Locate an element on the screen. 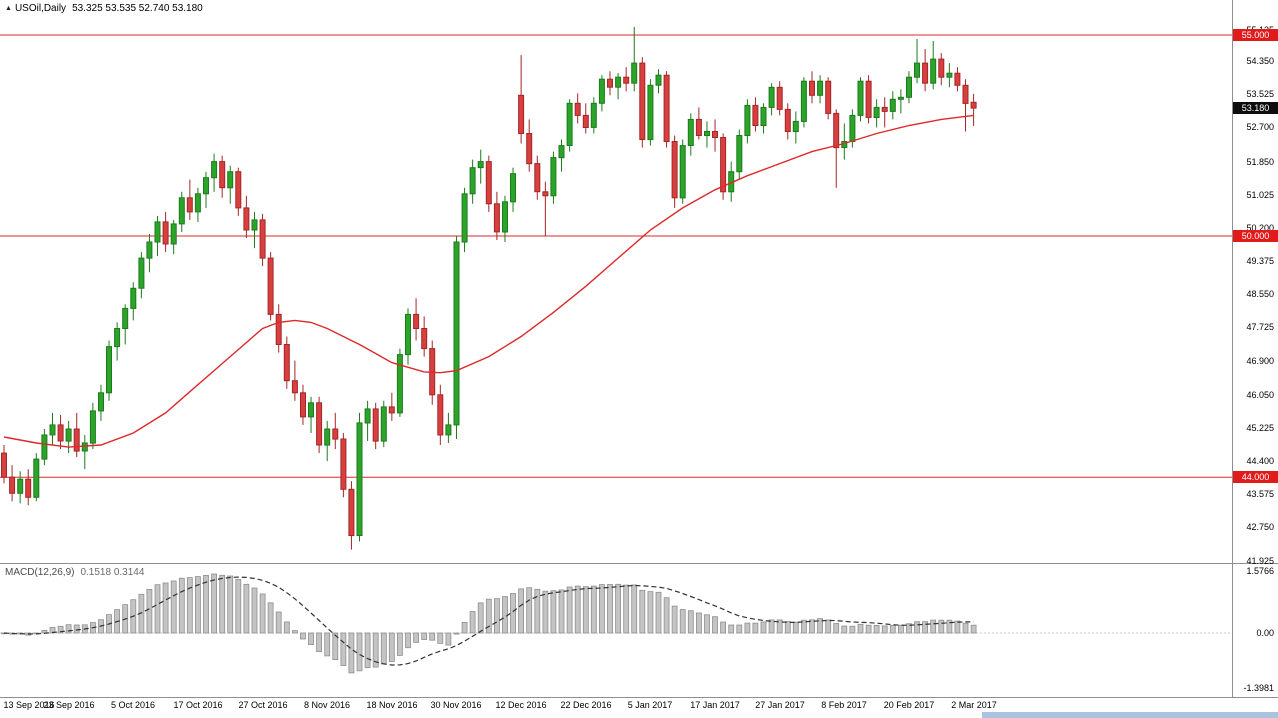 The width and height of the screenshot is (1278, 718). price-tick-label: 45.225 is located at coordinates (1260, 428).